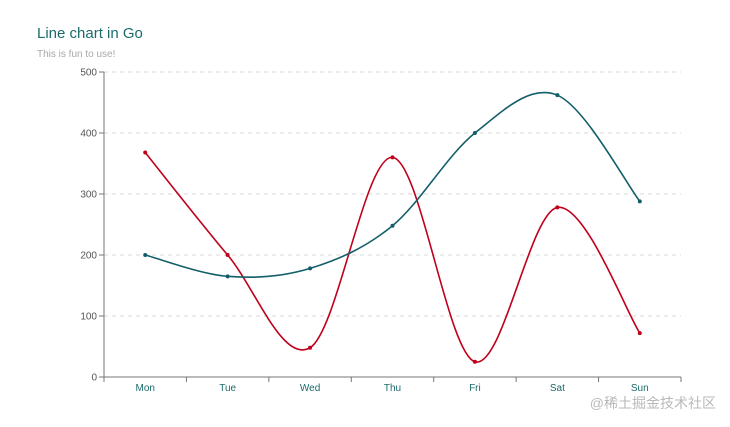 This screenshot has width=730, height=427. I want to click on chart-title: Line chart in Go, so click(90, 33).